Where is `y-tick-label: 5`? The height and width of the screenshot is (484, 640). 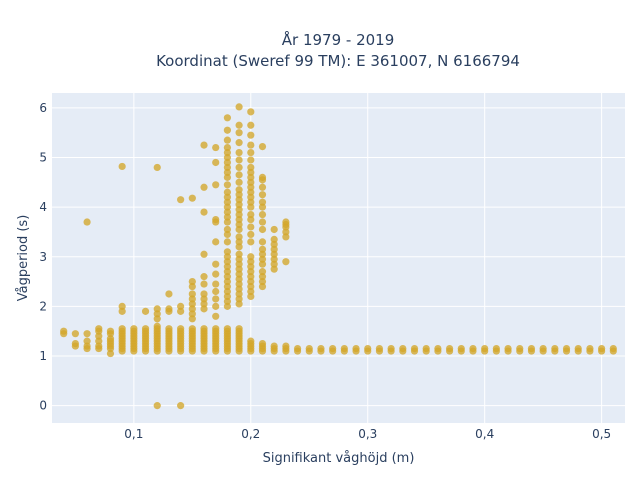
y-tick-label: 5 is located at coordinates (43, 158).